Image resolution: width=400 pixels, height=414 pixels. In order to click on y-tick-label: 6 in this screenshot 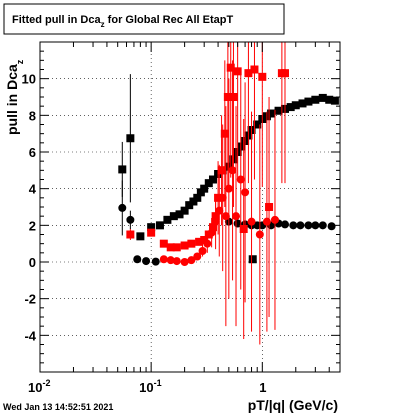, I will do `click(32, 152)`.